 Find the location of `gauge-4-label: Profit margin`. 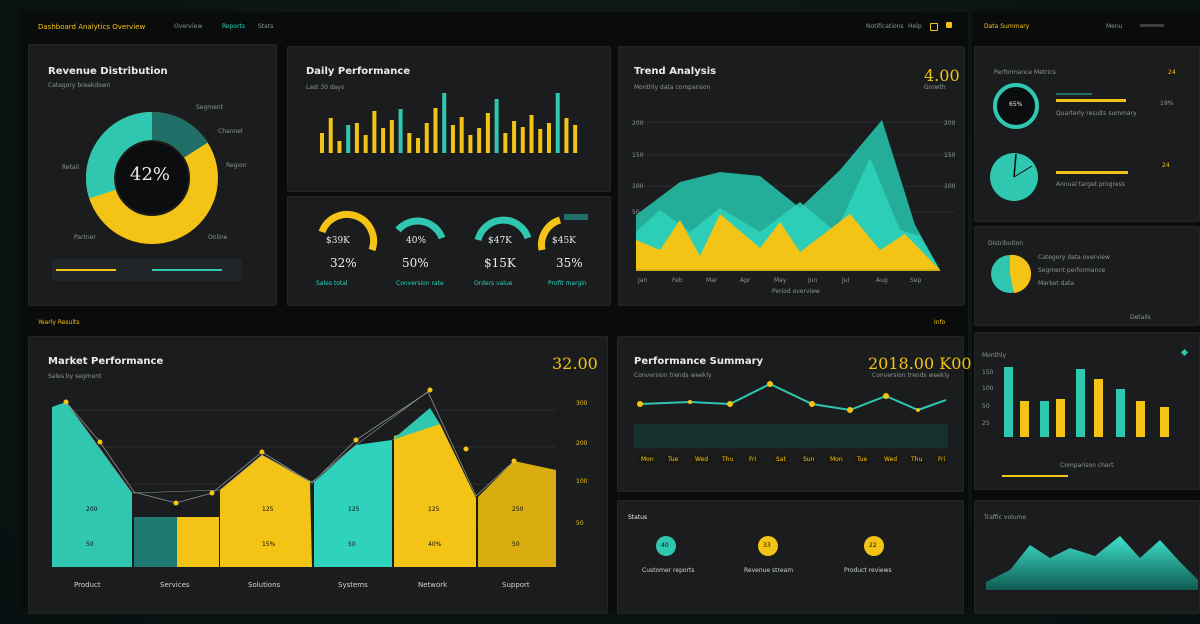

gauge-4-label: Profit margin is located at coordinates (567, 283).